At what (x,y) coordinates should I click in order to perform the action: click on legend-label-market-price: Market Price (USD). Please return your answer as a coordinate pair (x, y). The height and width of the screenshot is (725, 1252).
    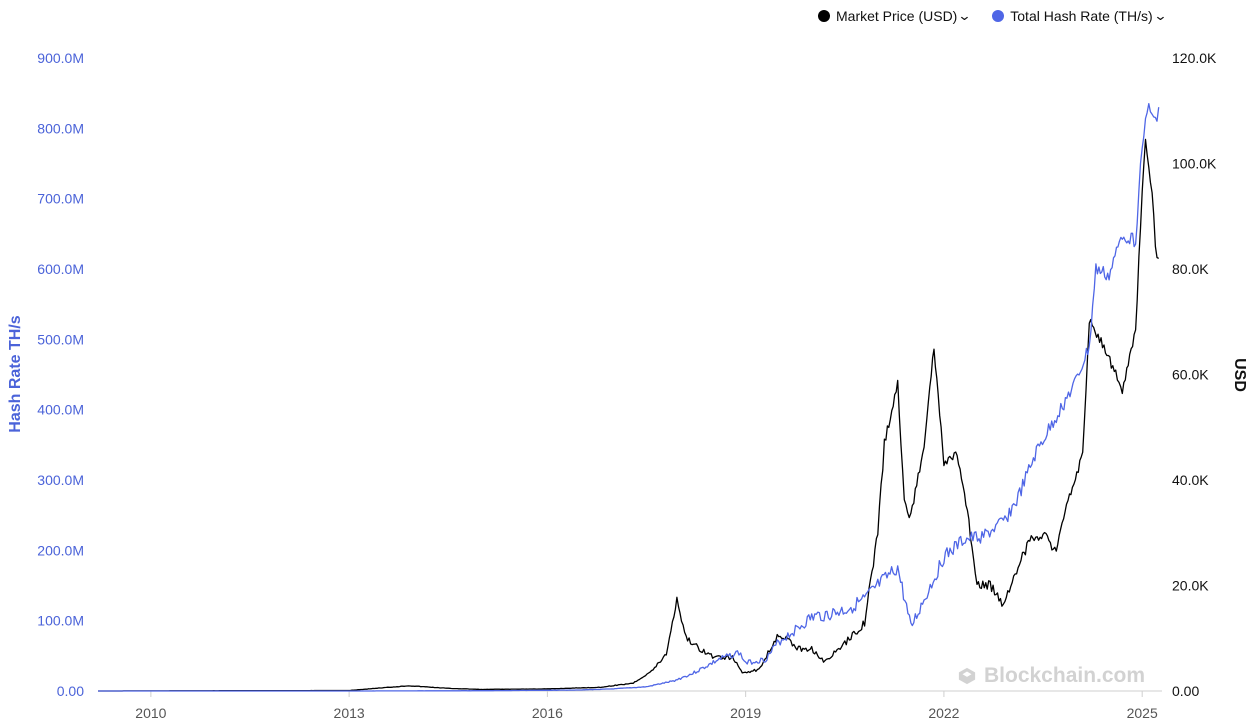
    Looking at the image, I should click on (897, 16).